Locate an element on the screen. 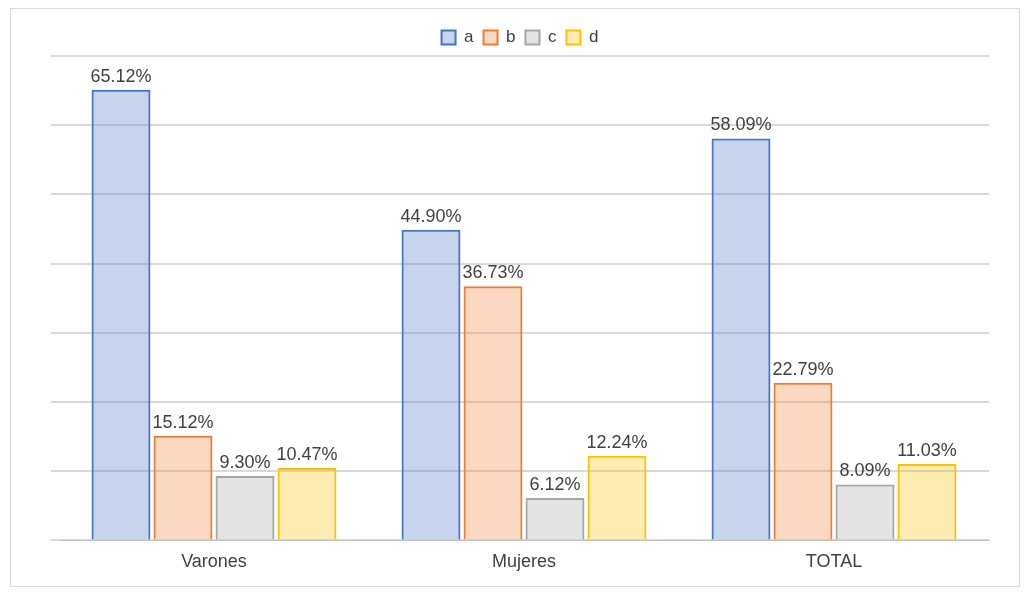 The width and height of the screenshot is (1030, 595). data-label: 12.24% is located at coordinates (617, 441).